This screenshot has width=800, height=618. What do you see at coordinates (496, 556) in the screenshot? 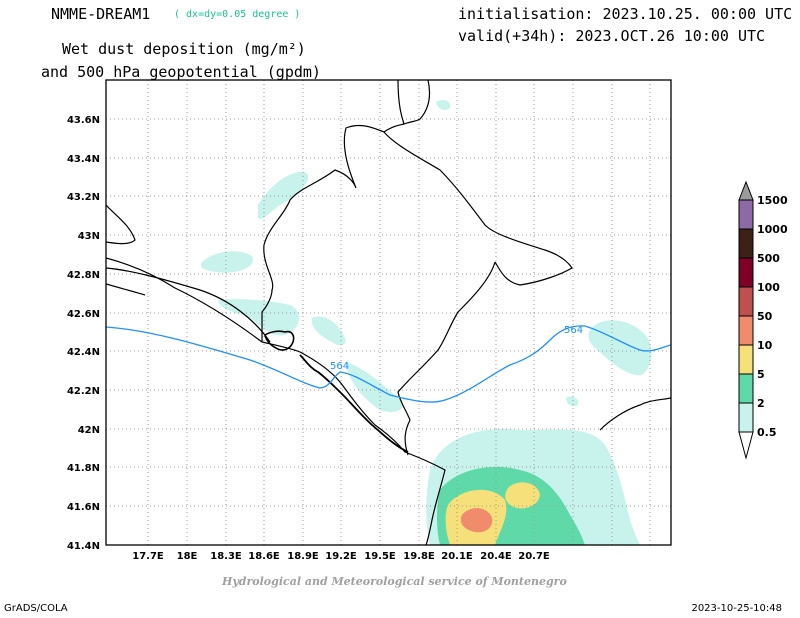
I see `lon-label: 20.4E` at bounding box center [496, 556].